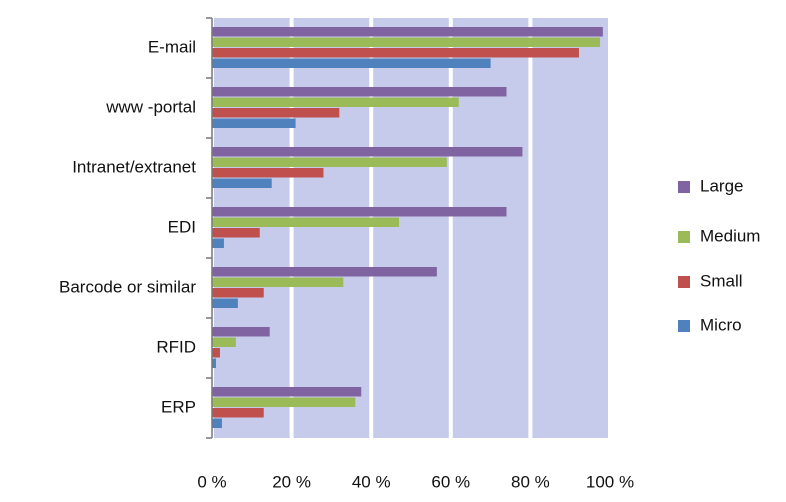  What do you see at coordinates (291, 481) in the screenshot?
I see `x-tick-label: 20 %` at bounding box center [291, 481].